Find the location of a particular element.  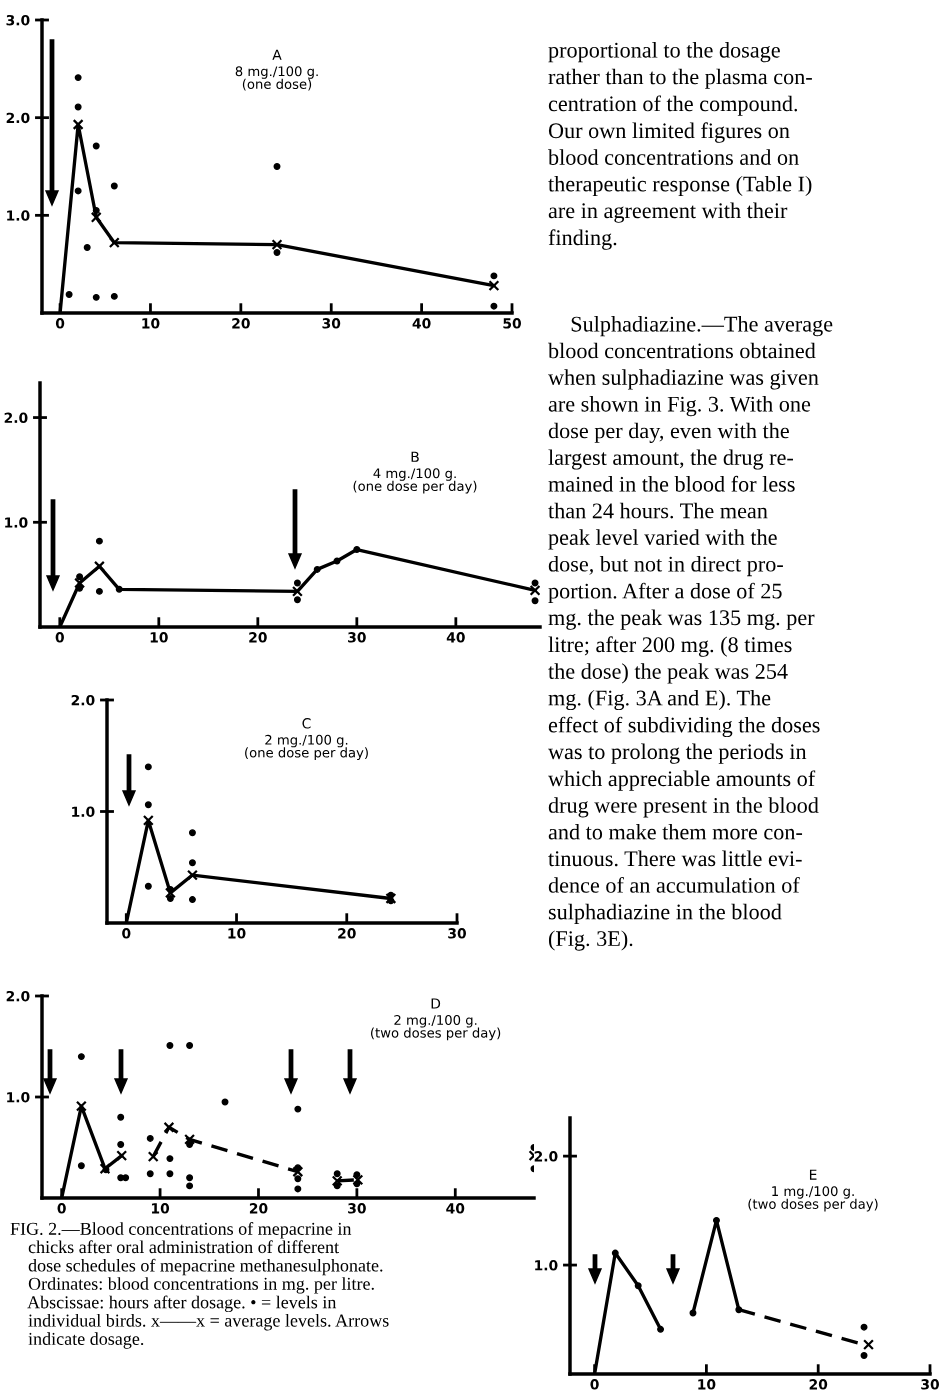

text: 4 mg./100 g. (one dose per day) is located at coordinates (415, 481).